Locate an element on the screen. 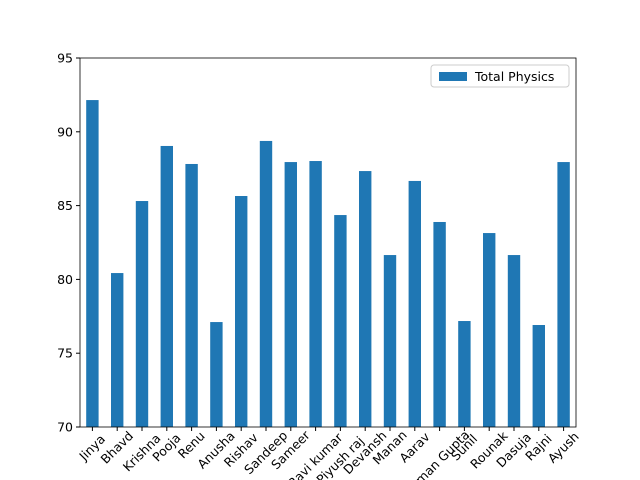  legend-box is located at coordinates (500, 76).